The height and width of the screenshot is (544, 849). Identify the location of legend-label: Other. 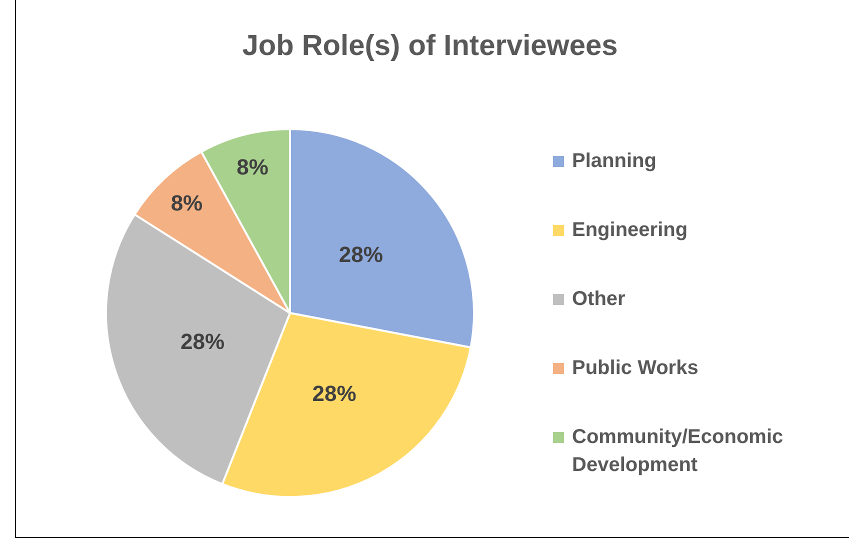
(599, 299).